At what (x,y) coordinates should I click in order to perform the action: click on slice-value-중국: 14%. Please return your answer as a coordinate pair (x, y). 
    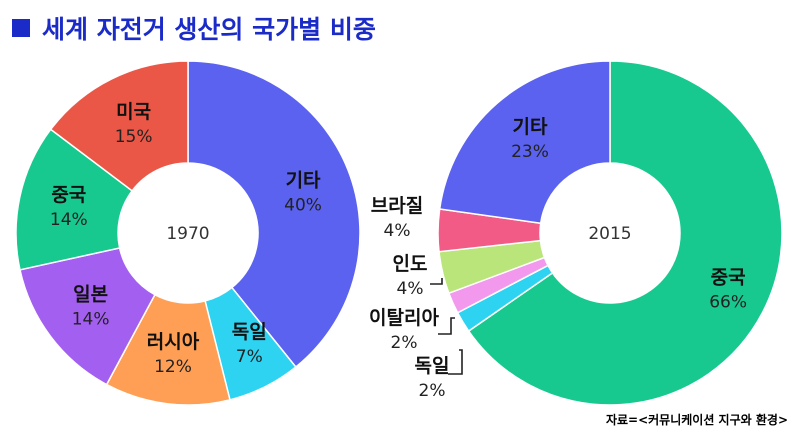
    Looking at the image, I should click on (69, 220).